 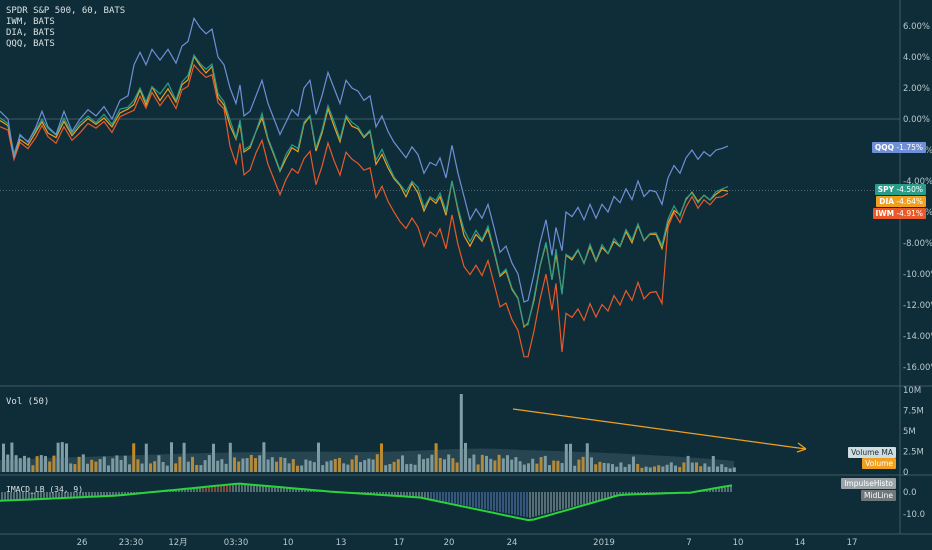 What do you see at coordinates (899, 213) in the screenshot?
I see `price-tag-iwm: IWM -4.91%` at bounding box center [899, 213].